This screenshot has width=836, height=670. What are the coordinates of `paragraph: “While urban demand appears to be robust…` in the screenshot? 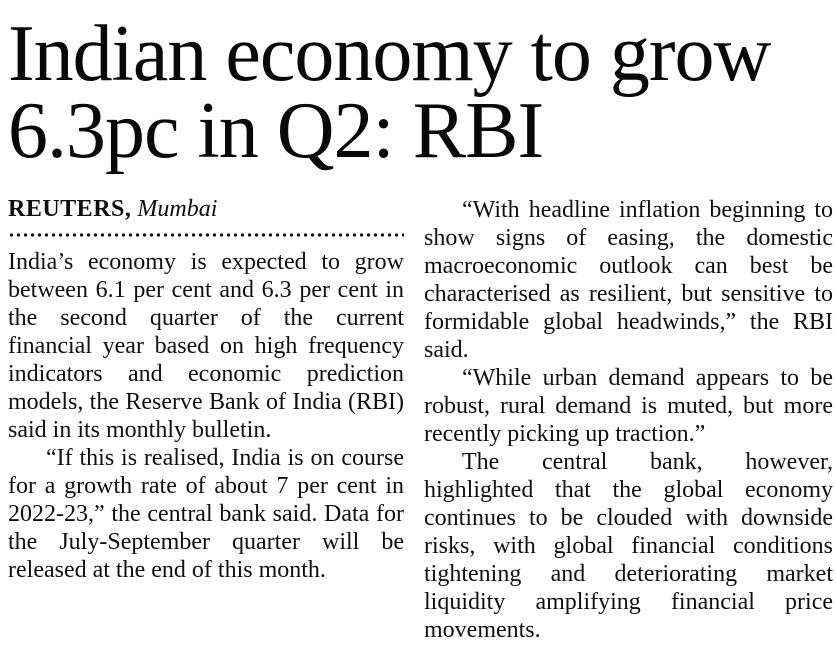 It's located at (628, 406).